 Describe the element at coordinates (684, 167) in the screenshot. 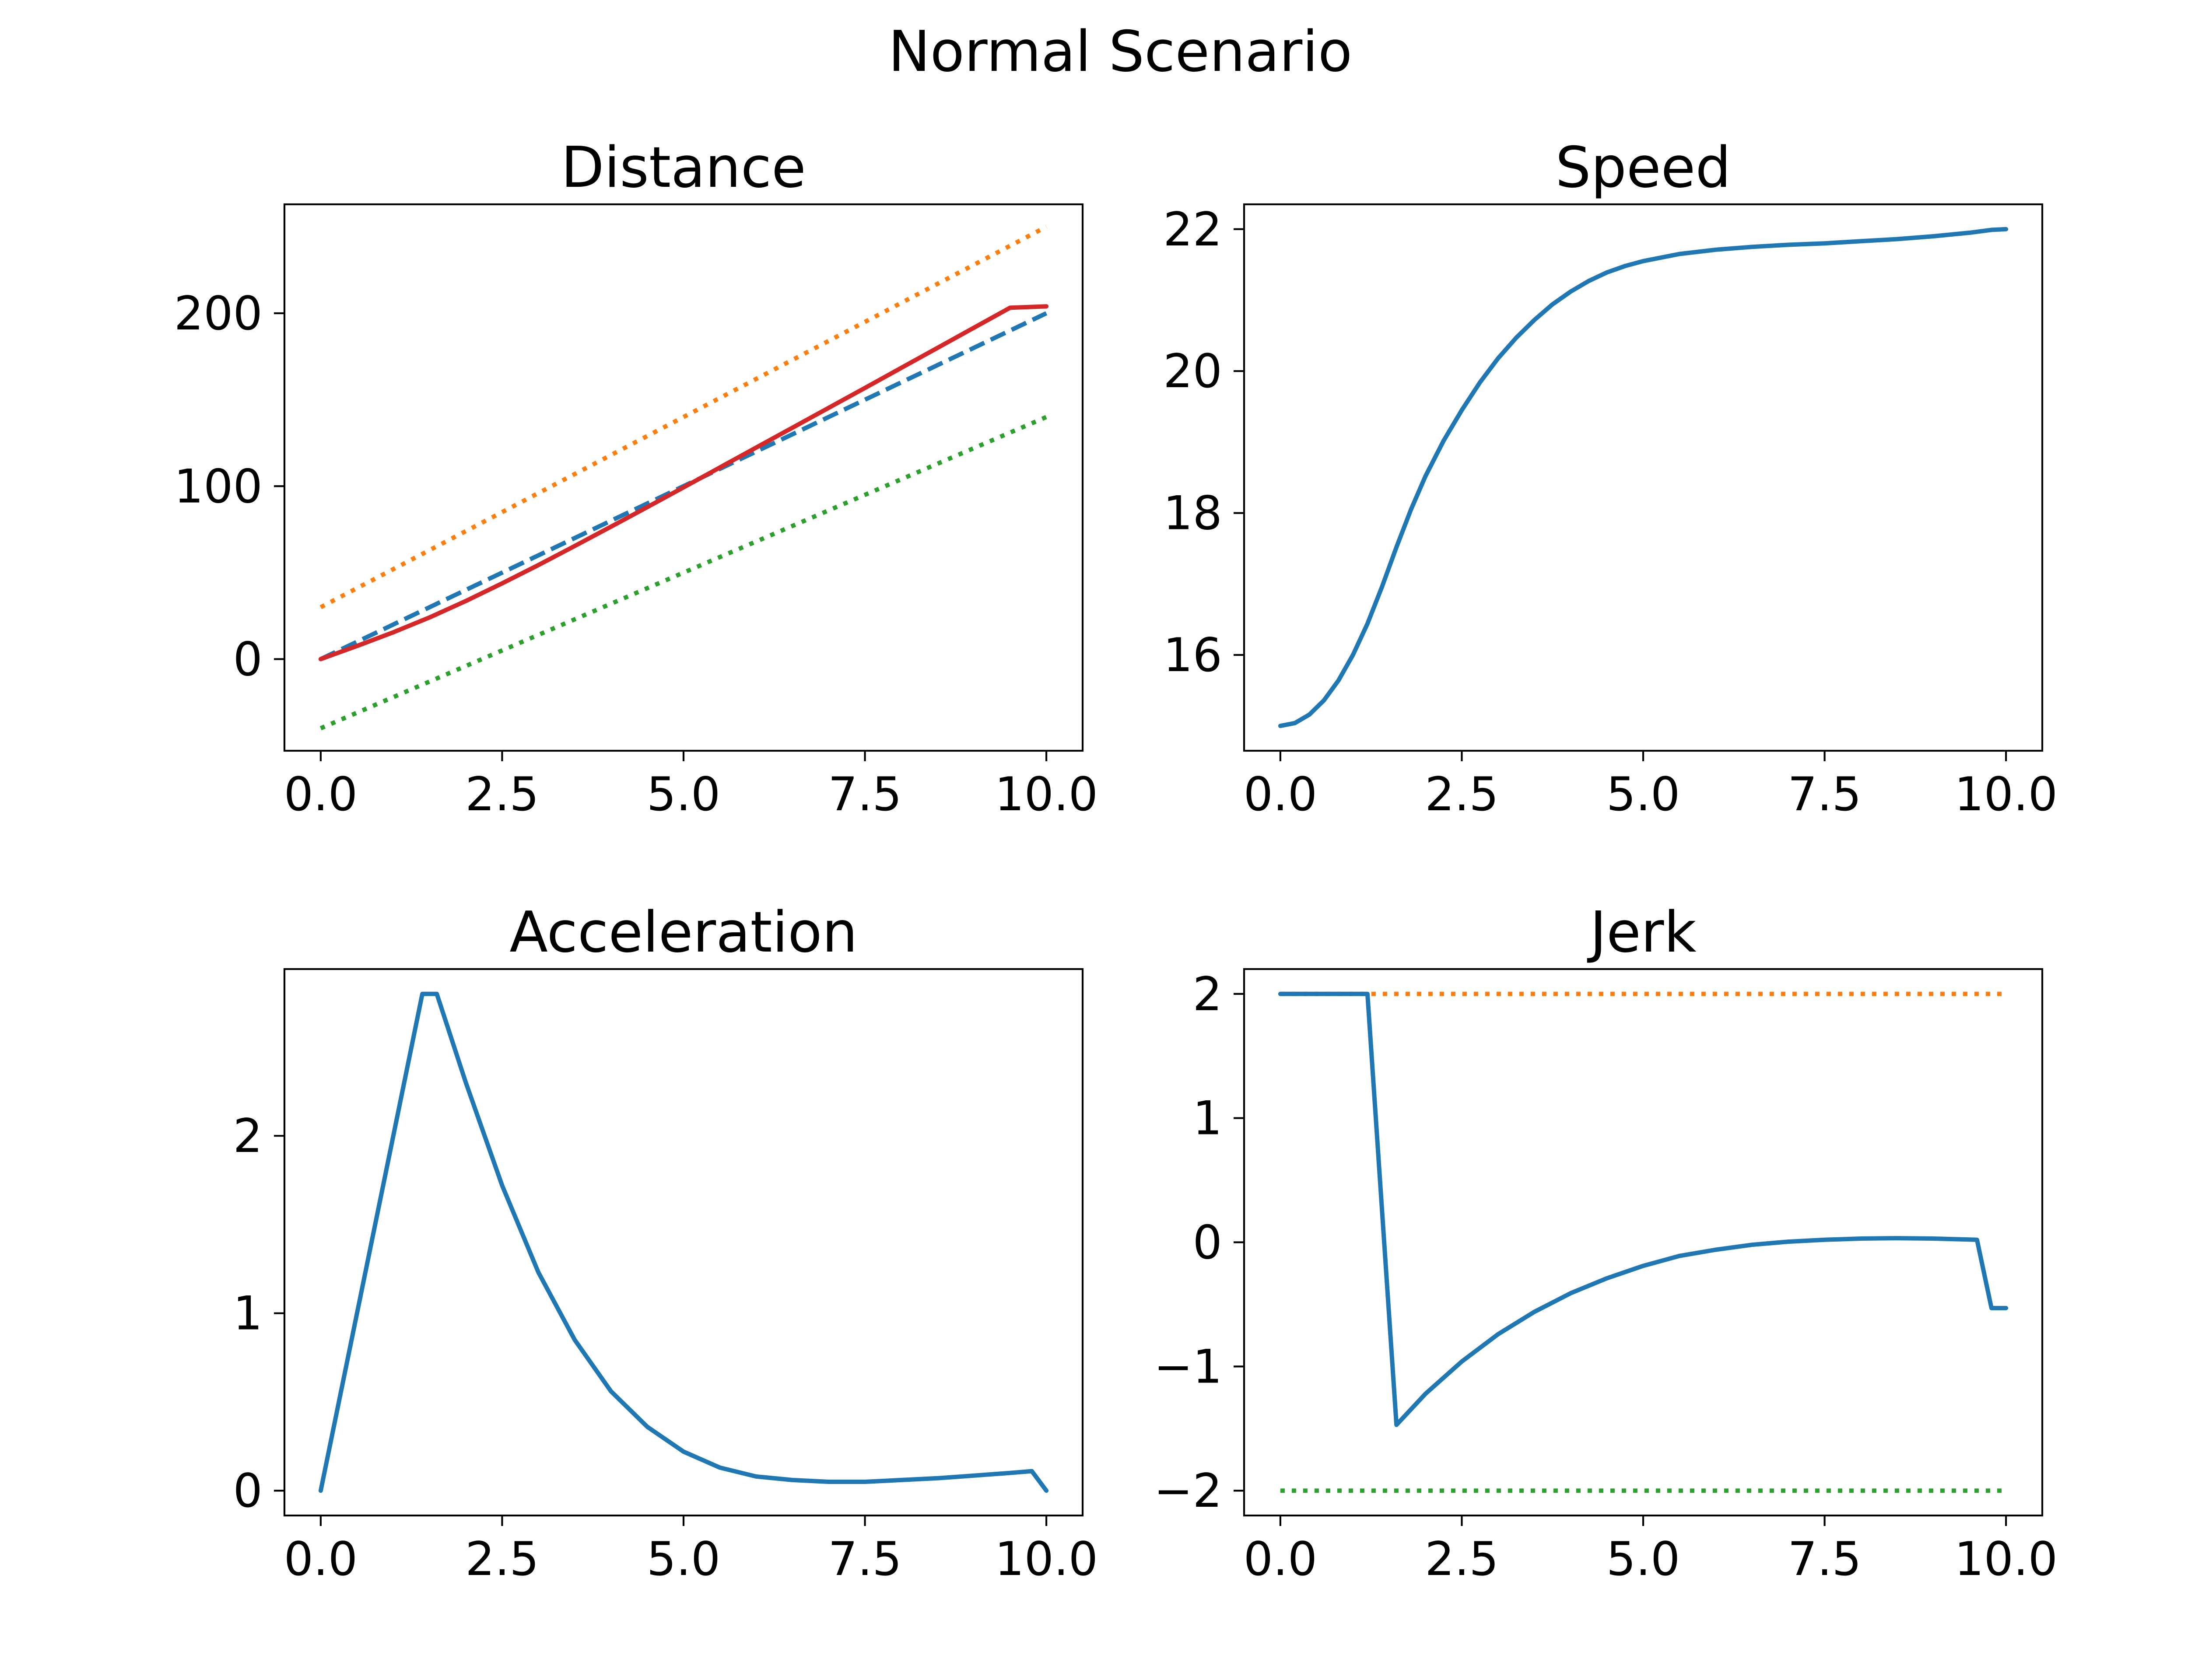

I see `panel-title-distance: Distance` at that location.